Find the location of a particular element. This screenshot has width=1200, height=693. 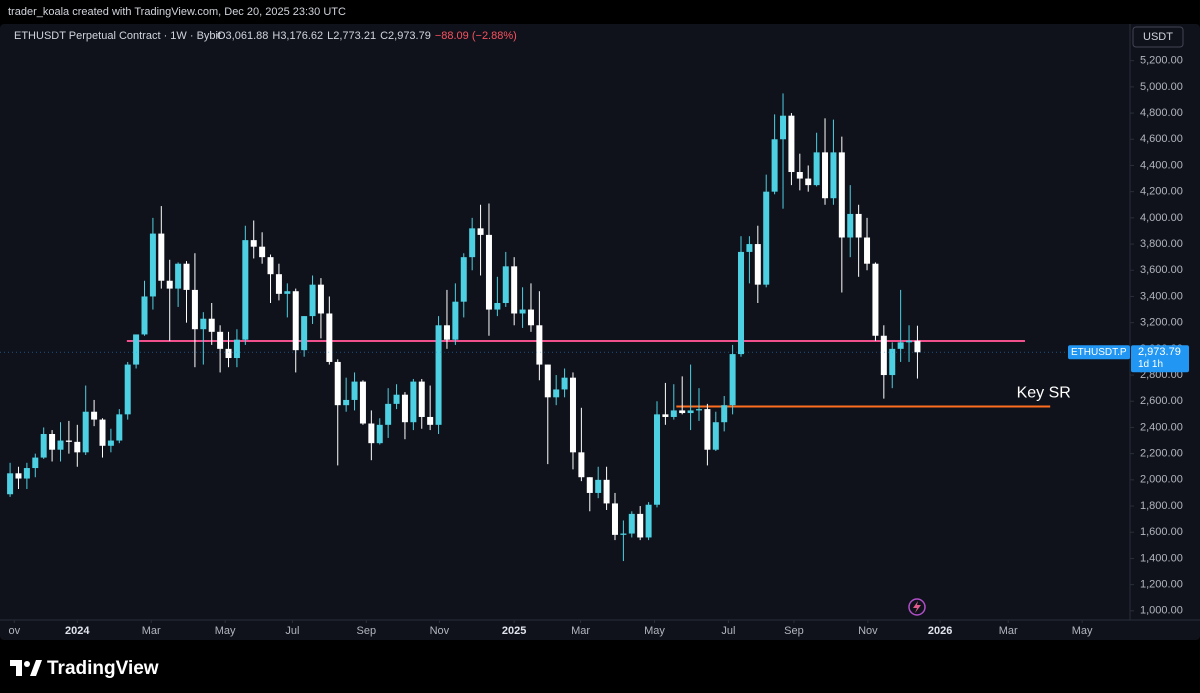

x-tick-label: Nov is located at coordinates (868, 631).